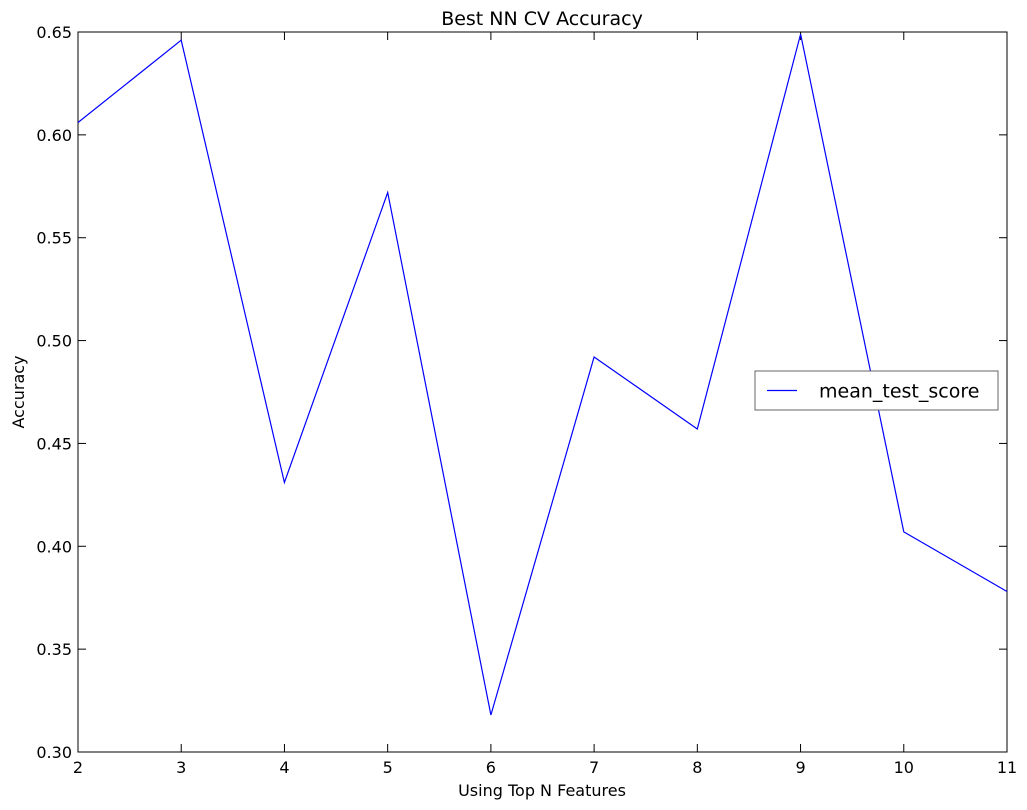 The image size is (1027, 810). Describe the element at coordinates (542, 19) in the screenshot. I see `chart-title: Best NN CV Accuracy` at that location.